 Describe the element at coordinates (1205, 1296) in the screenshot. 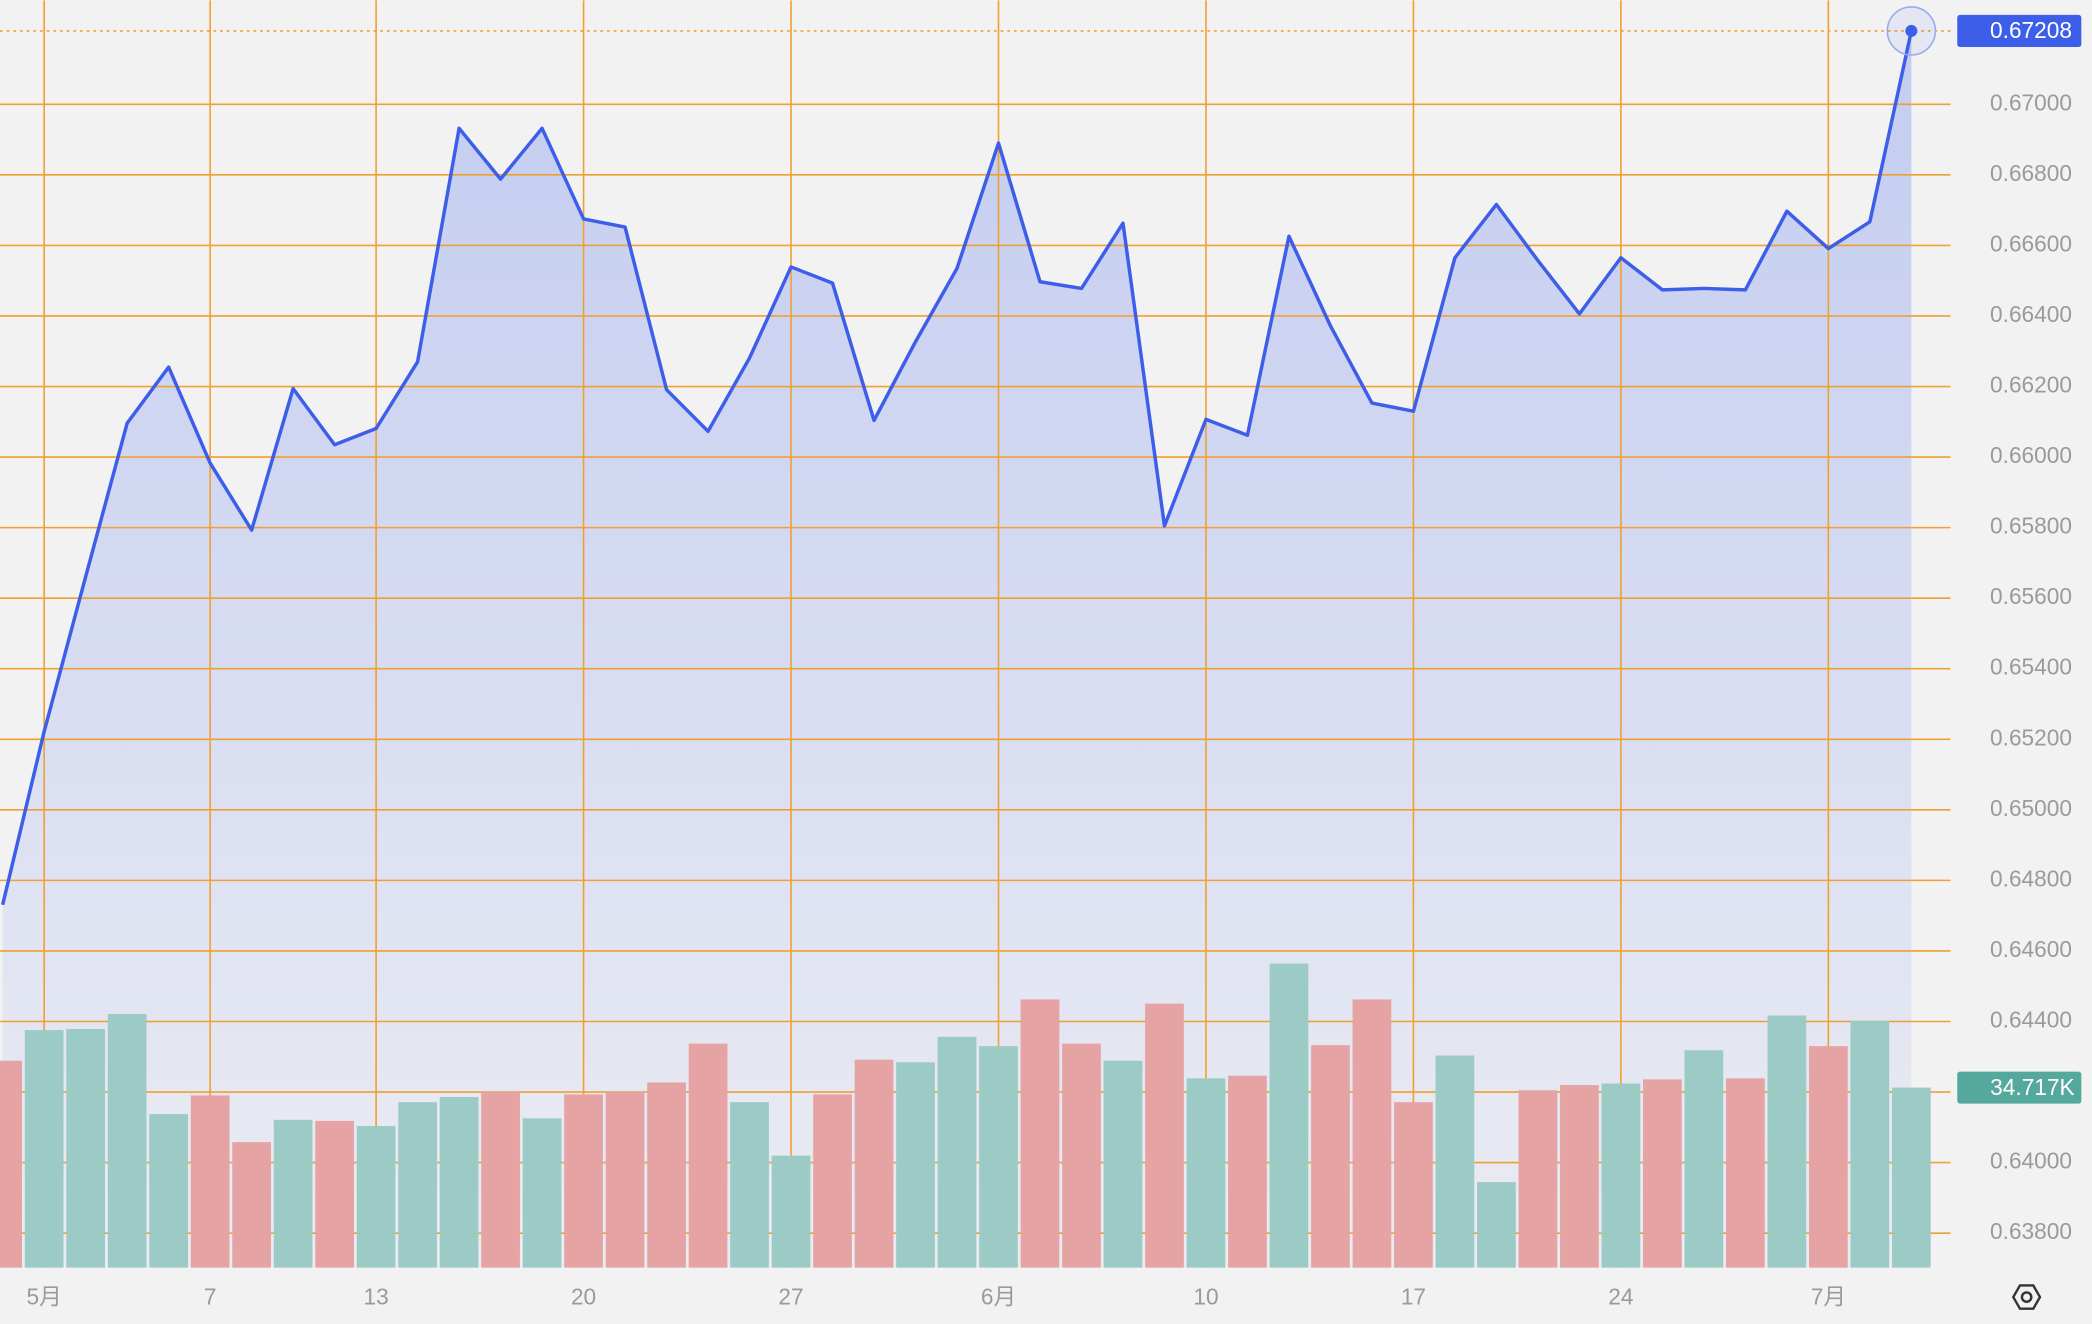

I see `x-tick-label: 10` at that location.